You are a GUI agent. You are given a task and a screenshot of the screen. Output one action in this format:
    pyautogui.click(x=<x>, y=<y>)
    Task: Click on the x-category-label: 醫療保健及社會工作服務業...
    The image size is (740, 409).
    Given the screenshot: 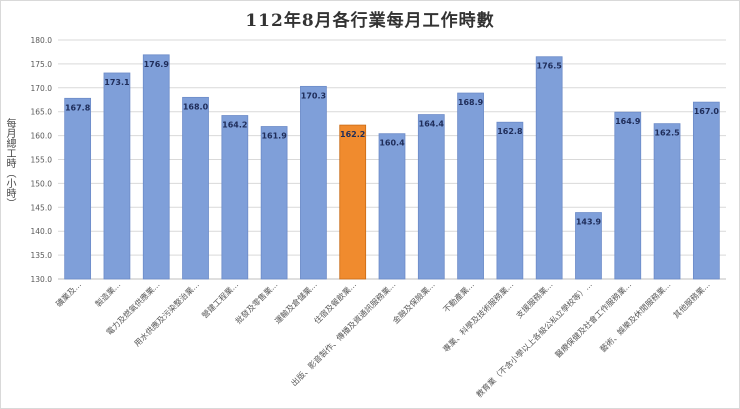 What is the action you would take?
    pyautogui.click(x=593, y=319)
    